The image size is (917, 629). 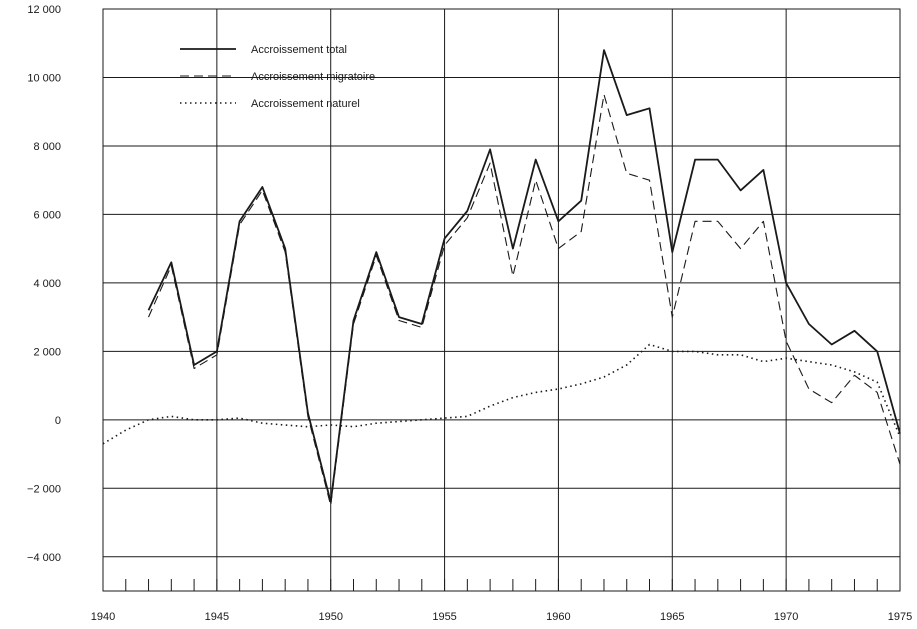 I want to click on x-axis-minor-ticks, so click(x=501, y=585).